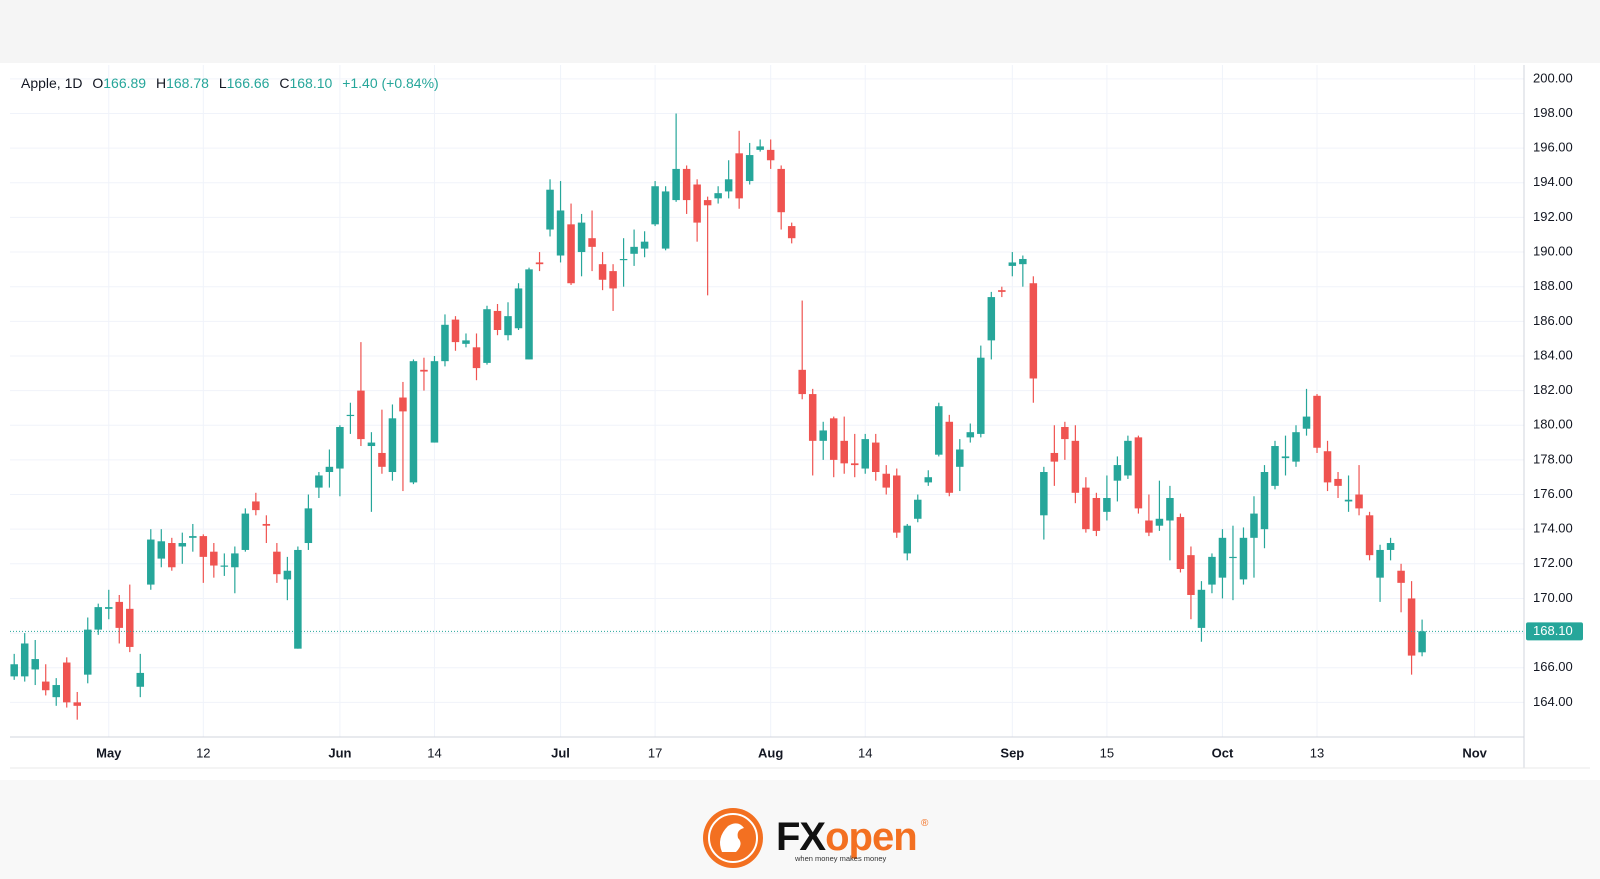  What do you see at coordinates (655, 752) in the screenshot?
I see `x-tick-label: 17` at bounding box center [655, 752].